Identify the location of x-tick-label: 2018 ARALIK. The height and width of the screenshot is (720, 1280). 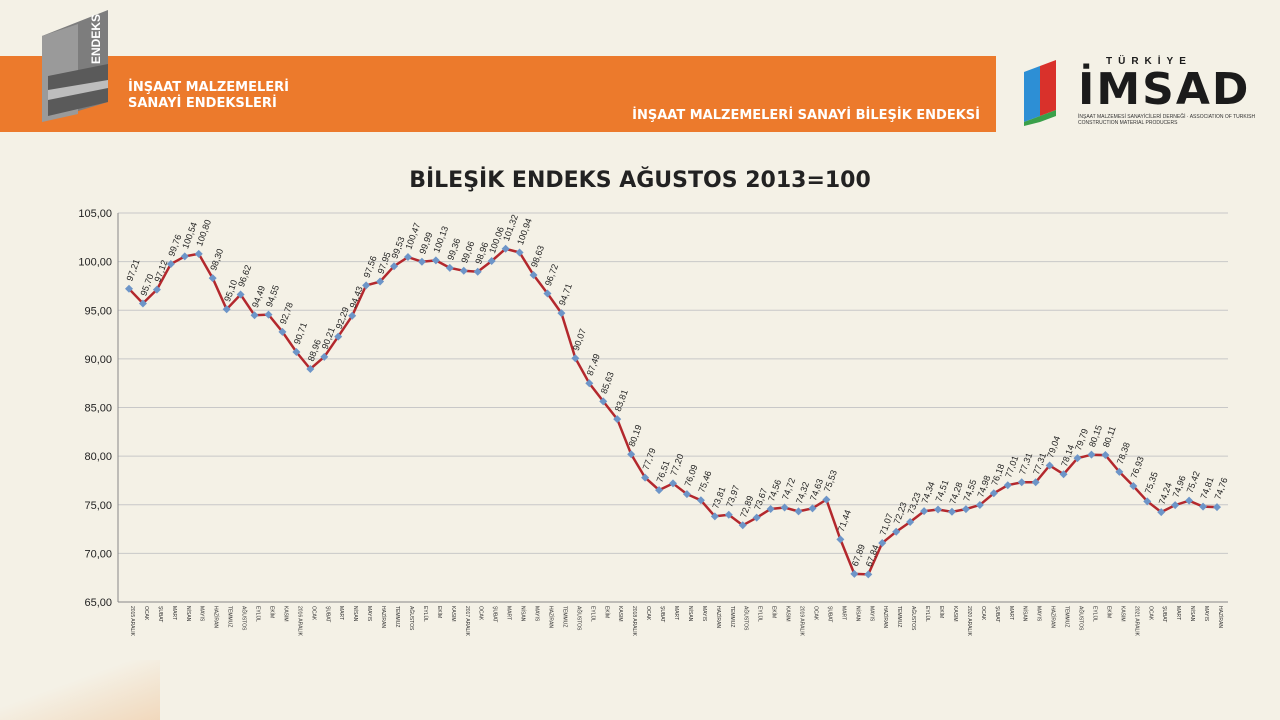
(634, 621).